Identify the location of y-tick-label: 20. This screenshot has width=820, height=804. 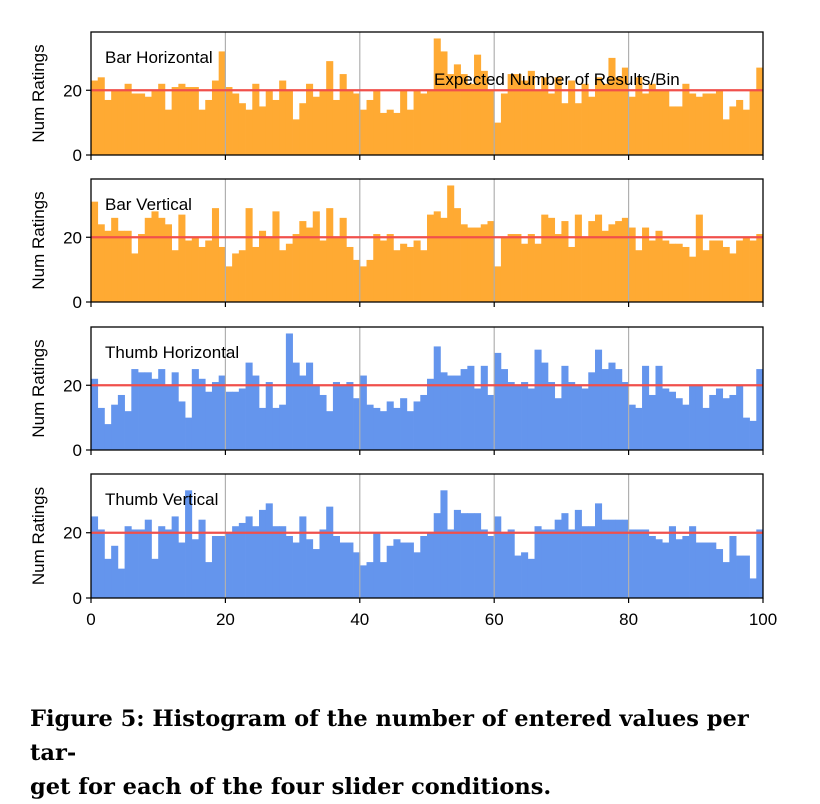
(72, 237).